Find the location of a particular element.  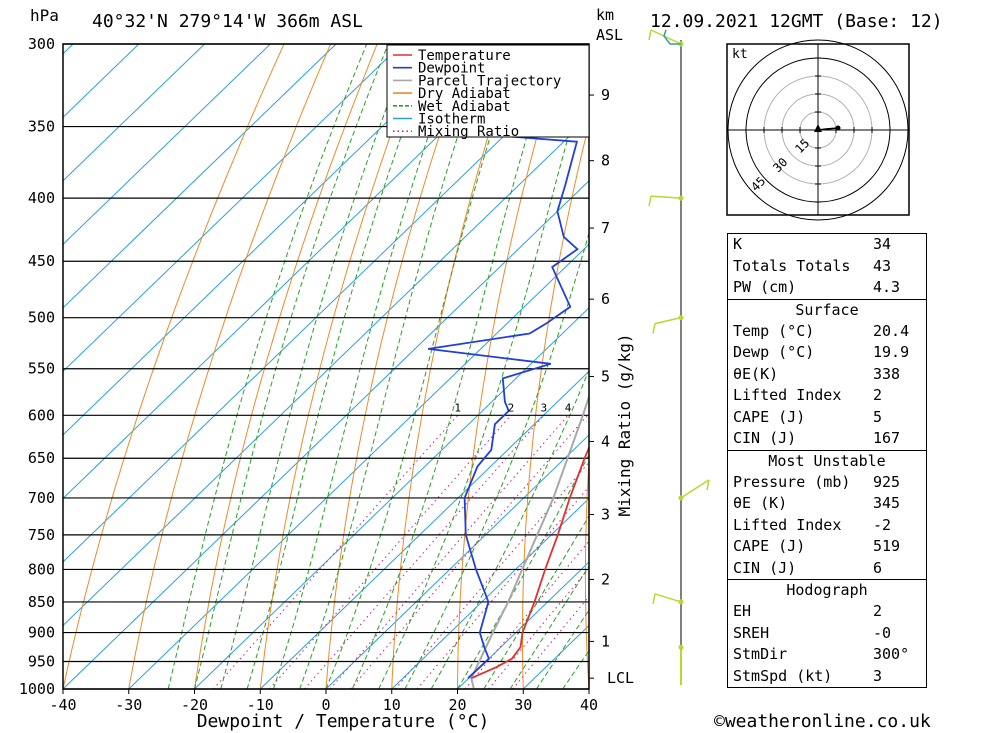

x-tick-label: 10 is located at coordinates (392, 705).